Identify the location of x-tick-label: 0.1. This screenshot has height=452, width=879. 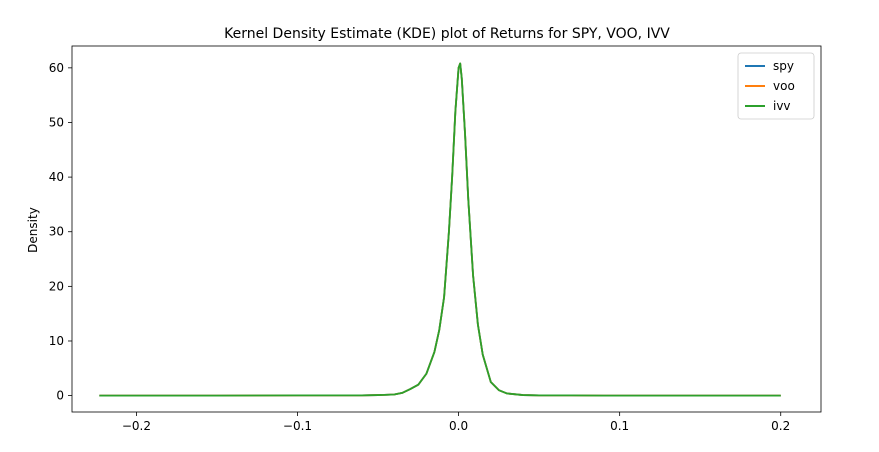
(619, 426).